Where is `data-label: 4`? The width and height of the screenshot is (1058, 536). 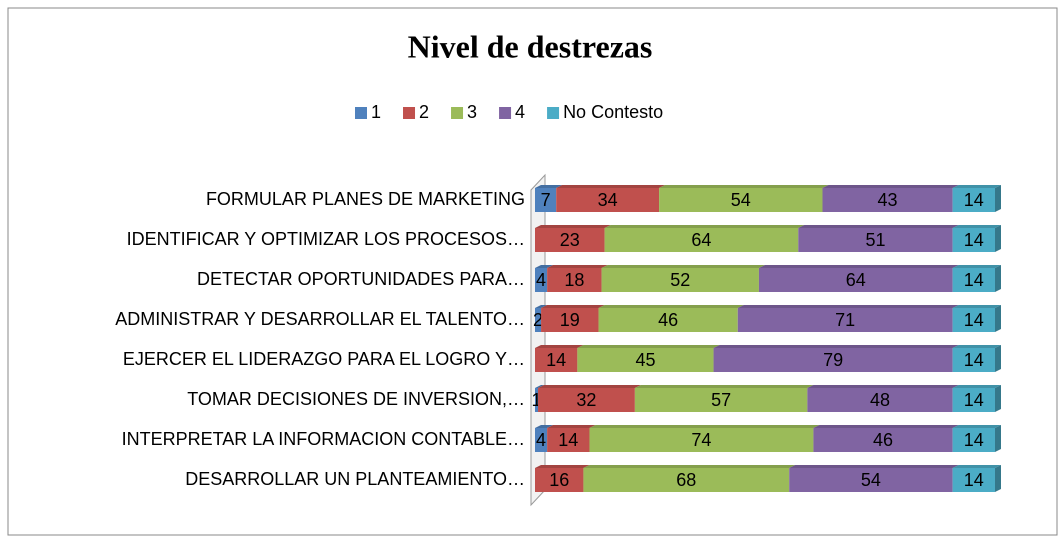 data-label: 4 is located at coordinates (541, 280).